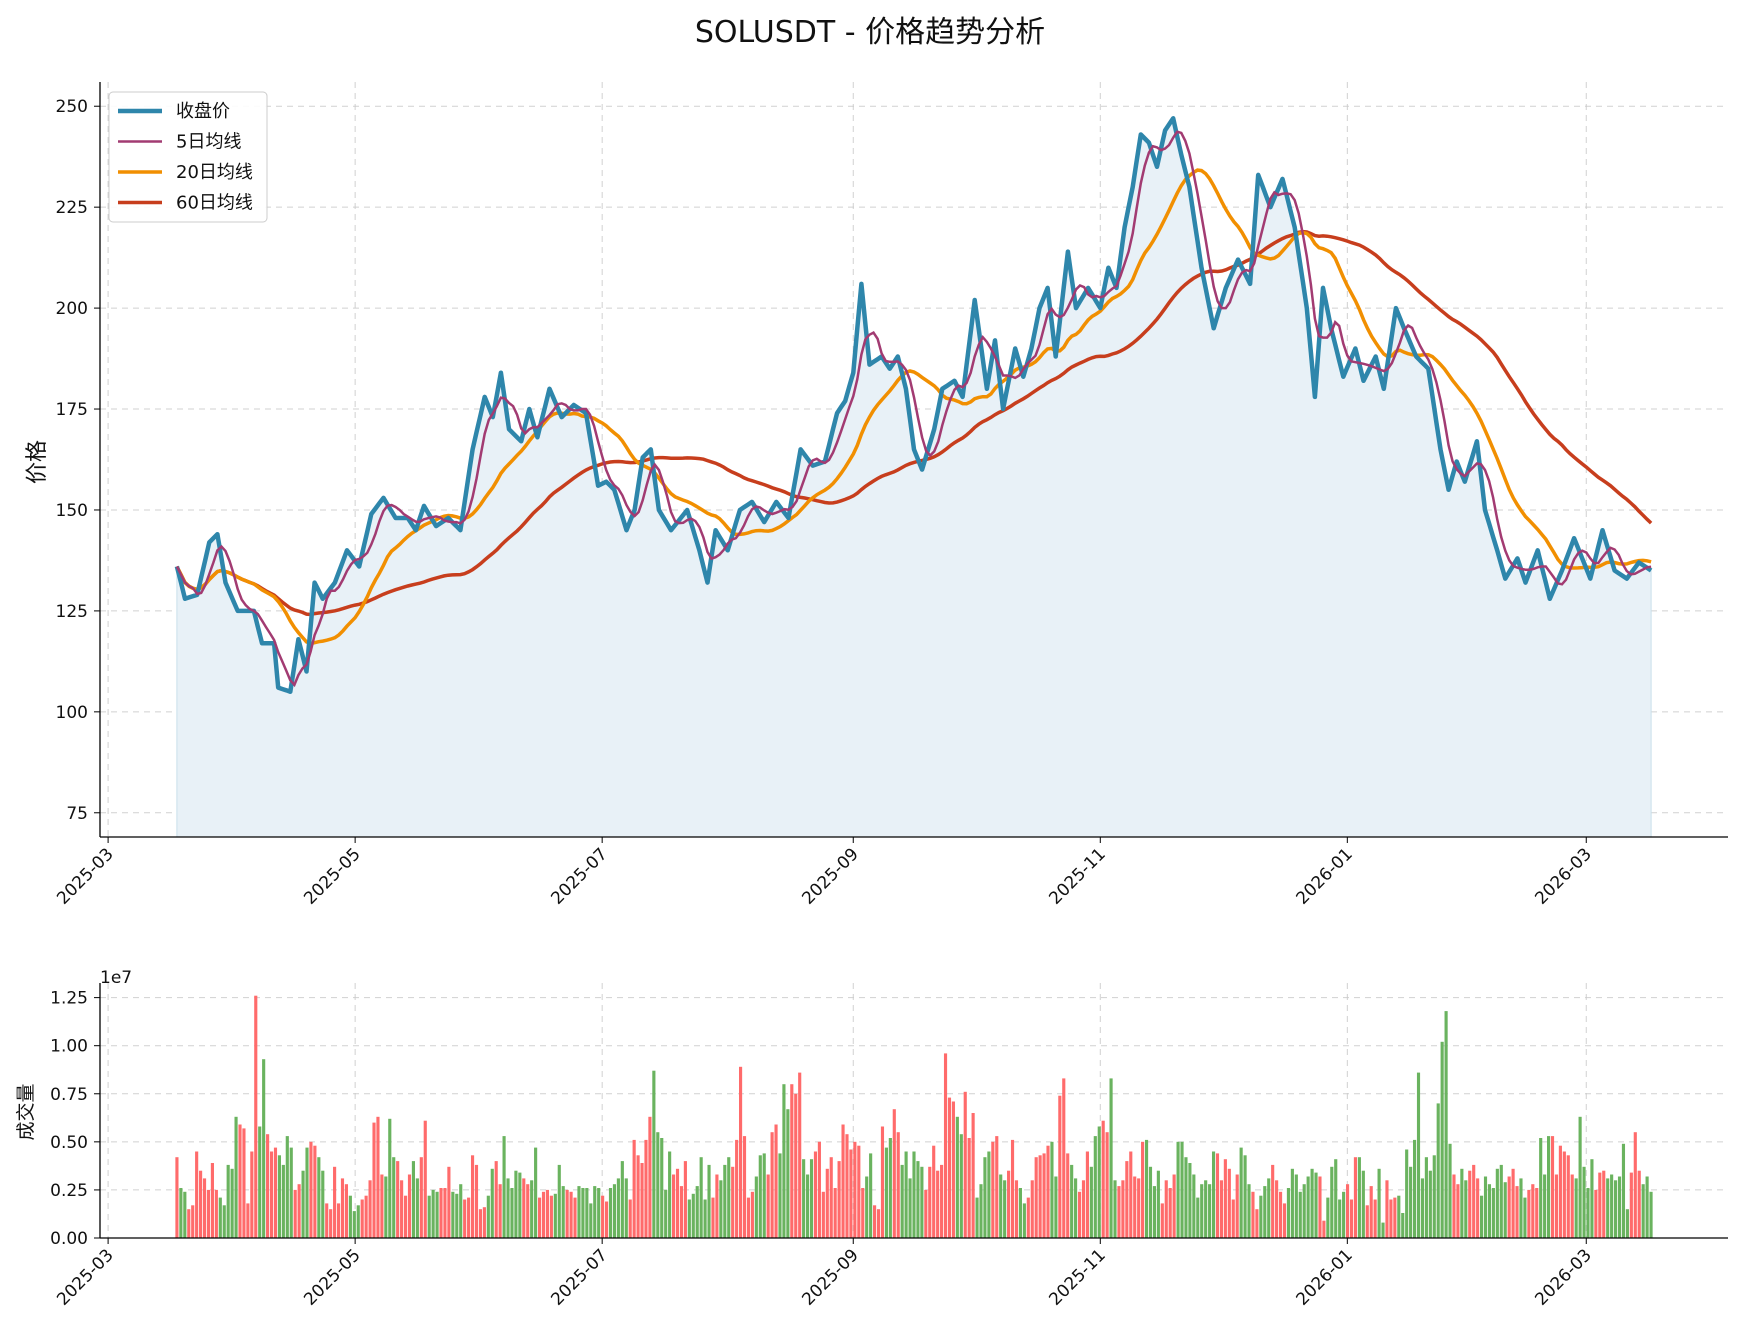 The image size is (1741, 1332). Describe the element at coordinates (77, 814) in the screenshot. I see `price-y-tick-label: 75` at that location.